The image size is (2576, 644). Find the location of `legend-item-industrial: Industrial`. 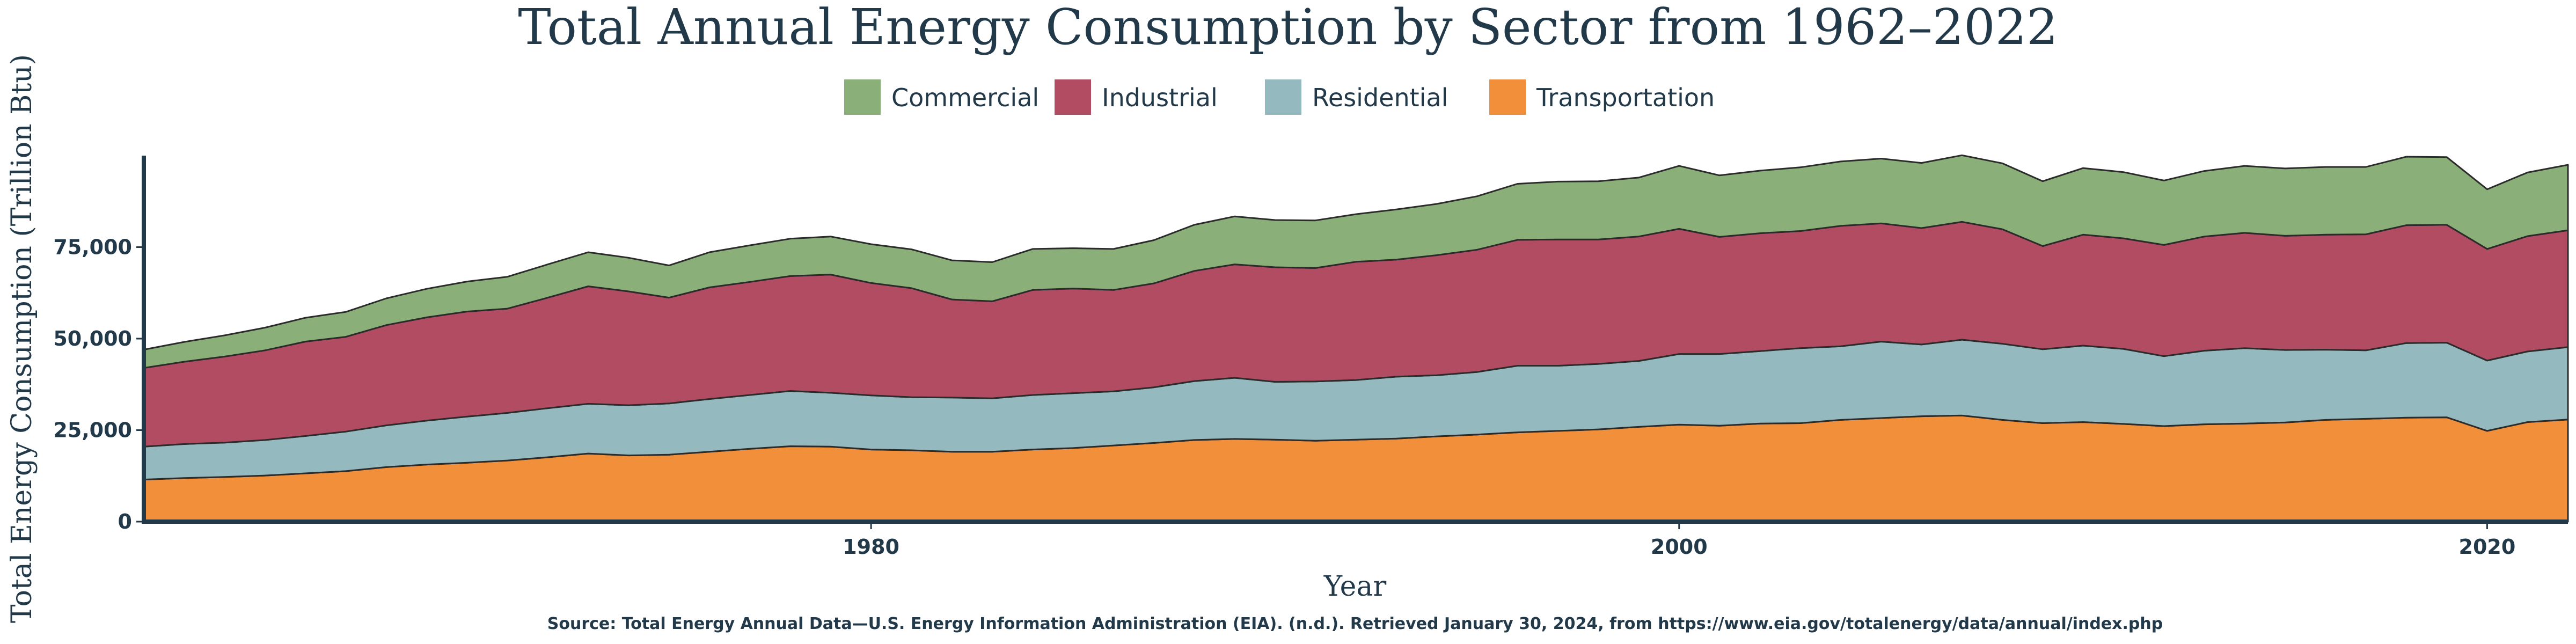

legend-item-industrial: Industrial is located at coordinates (1136, 97).